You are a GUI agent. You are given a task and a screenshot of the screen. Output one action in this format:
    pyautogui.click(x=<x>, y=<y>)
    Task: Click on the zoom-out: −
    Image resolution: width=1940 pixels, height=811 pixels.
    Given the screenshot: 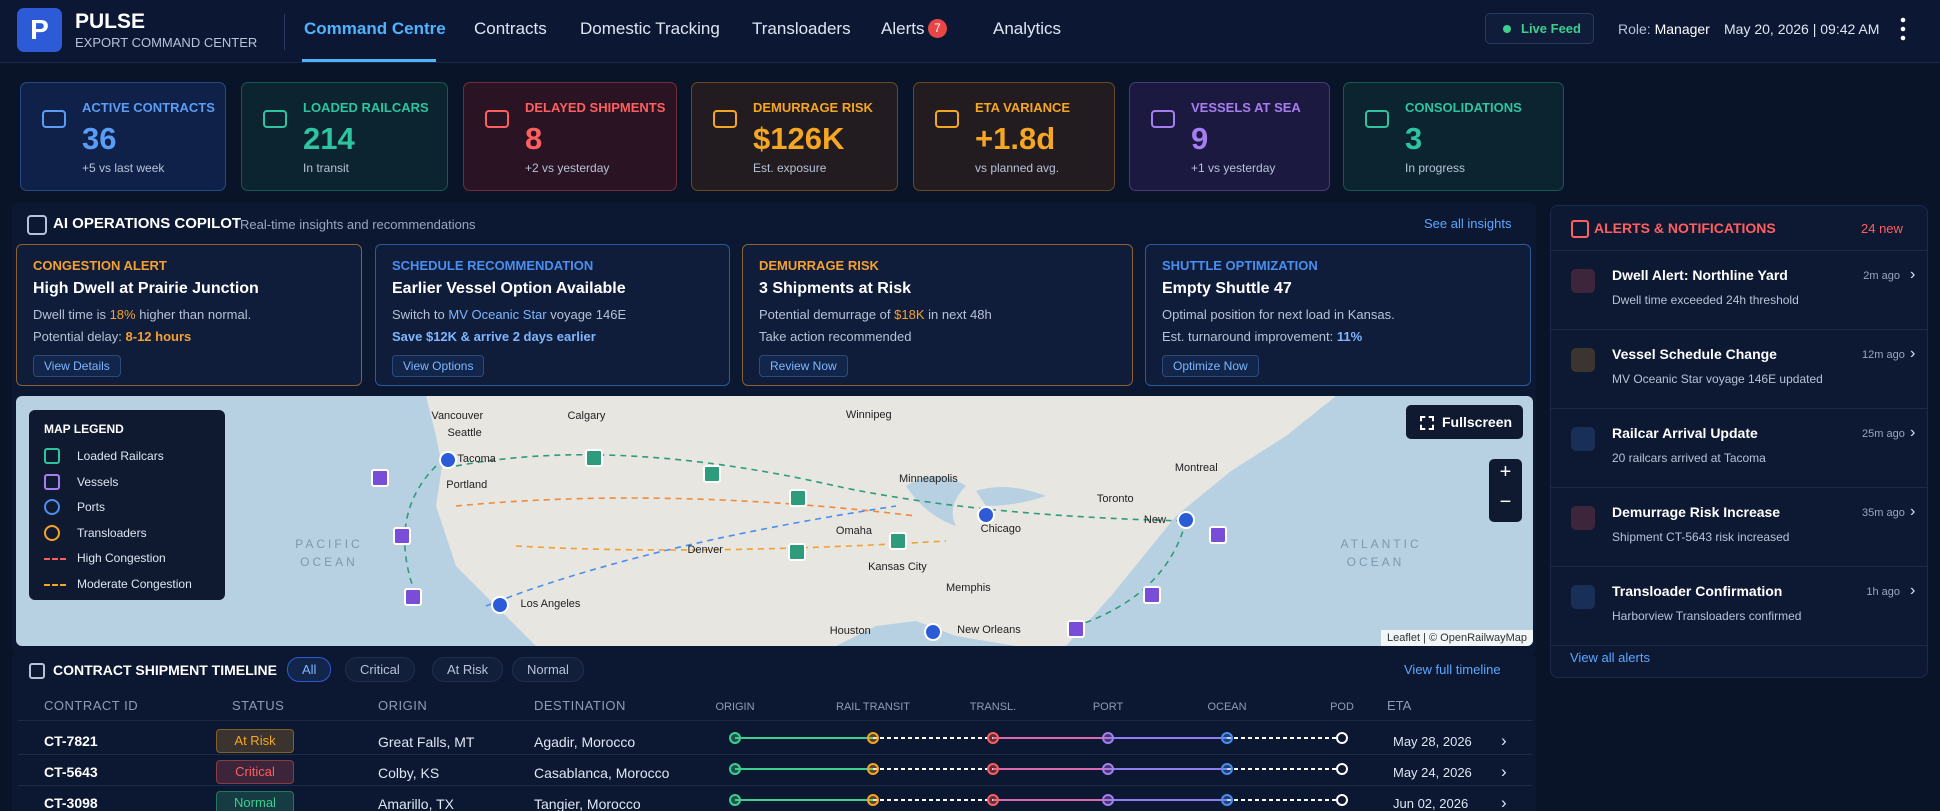 What is the action you would take?
    pyautogui.click(x=1505, y=502)
    